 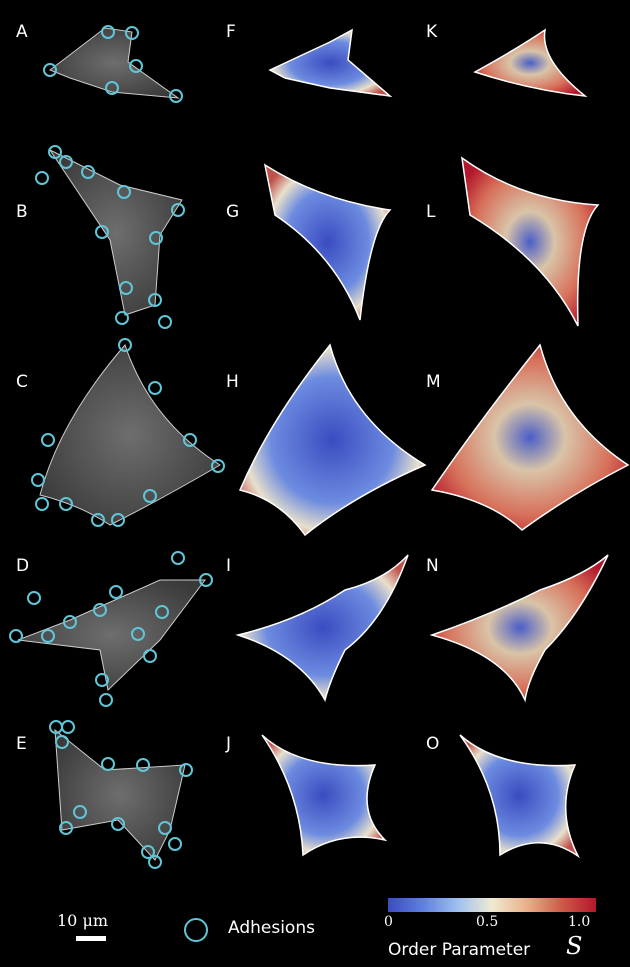 I want to click on cell-image-c, so click(x=130, y=435).